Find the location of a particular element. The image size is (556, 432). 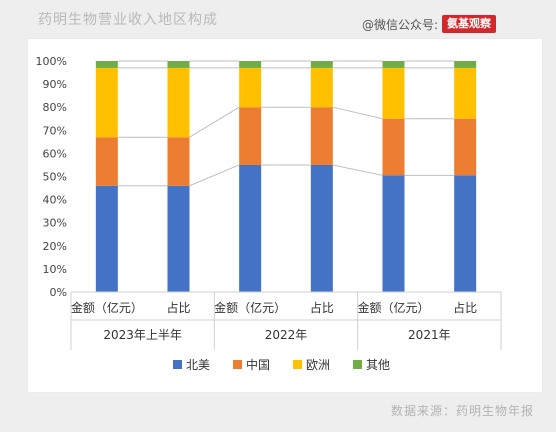

legend-label: 北美 is located at coordinates (198, 365).